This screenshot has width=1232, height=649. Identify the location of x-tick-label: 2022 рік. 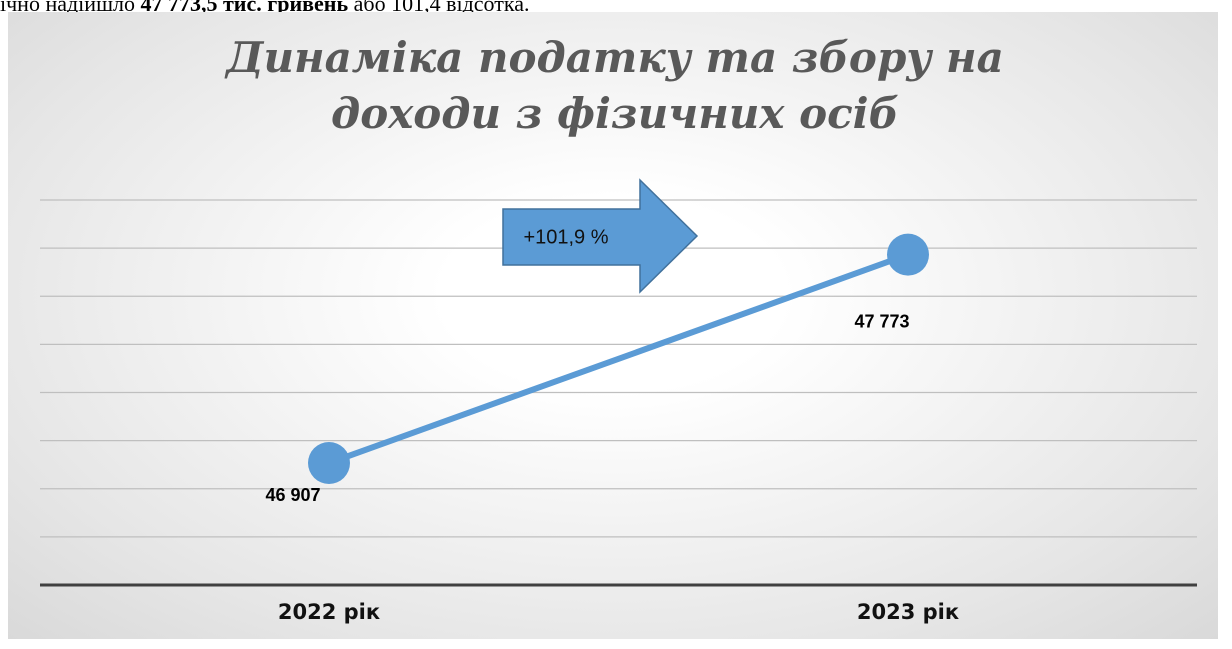
(329, 612).